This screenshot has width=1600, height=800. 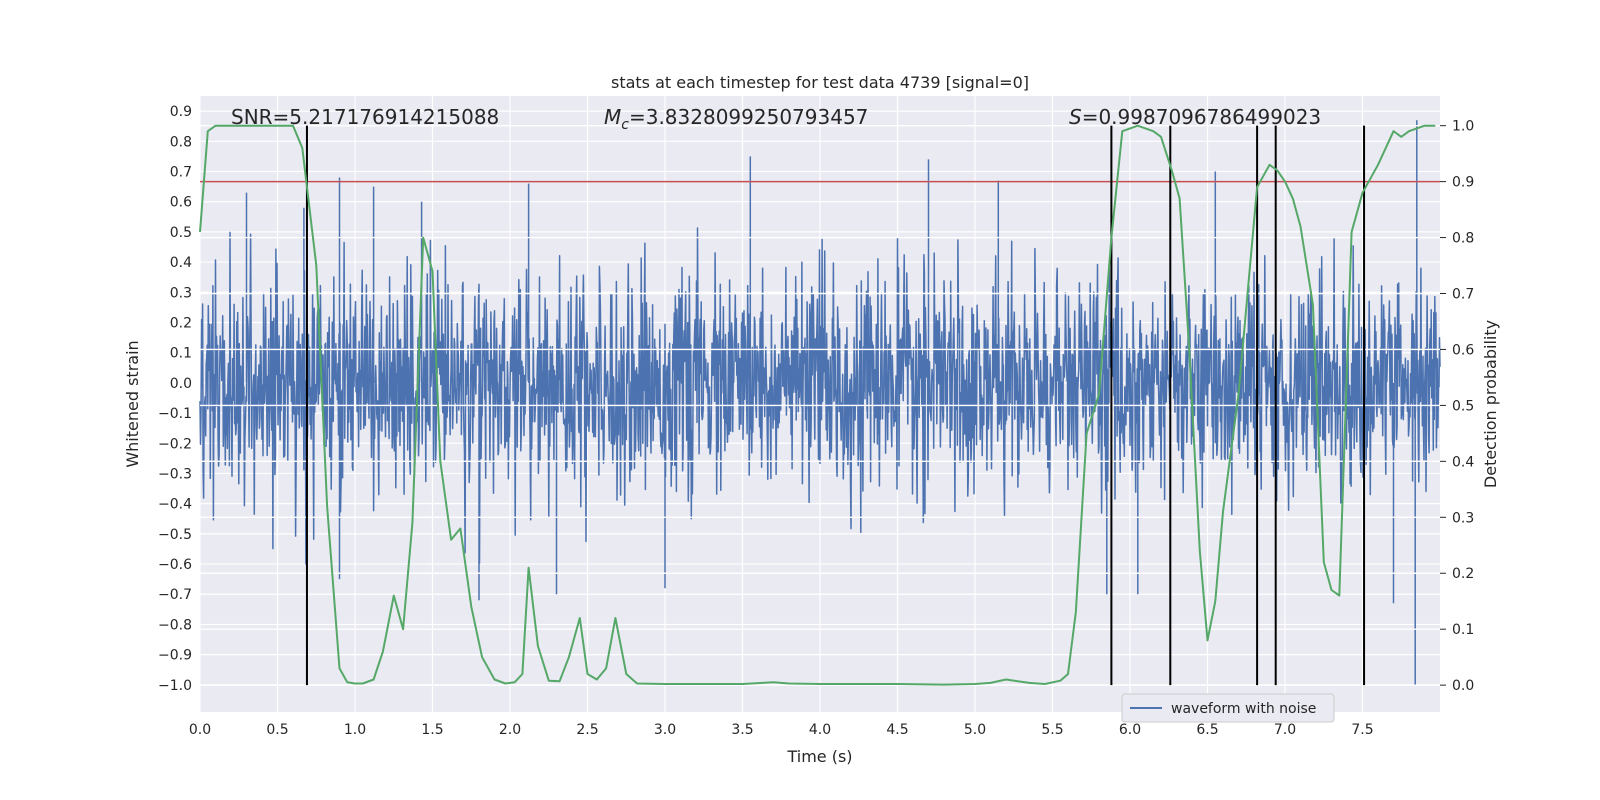 What do you see at coordinates (1052, 730) in the screenshot?
I see `x-tick-label: 5.5` at bounding box center [1052, 730].